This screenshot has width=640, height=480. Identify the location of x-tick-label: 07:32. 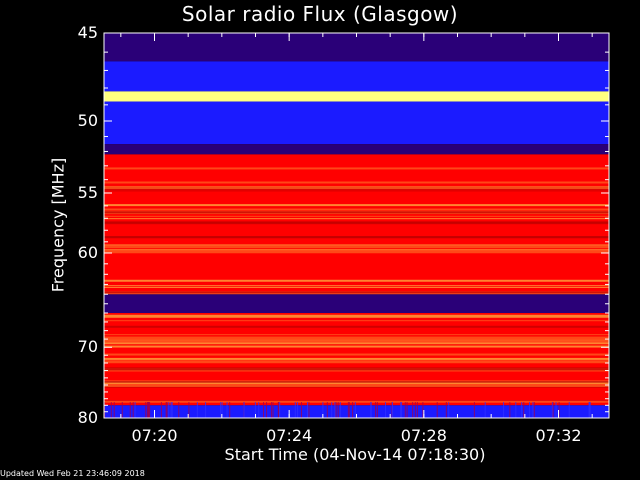
(558, 435).